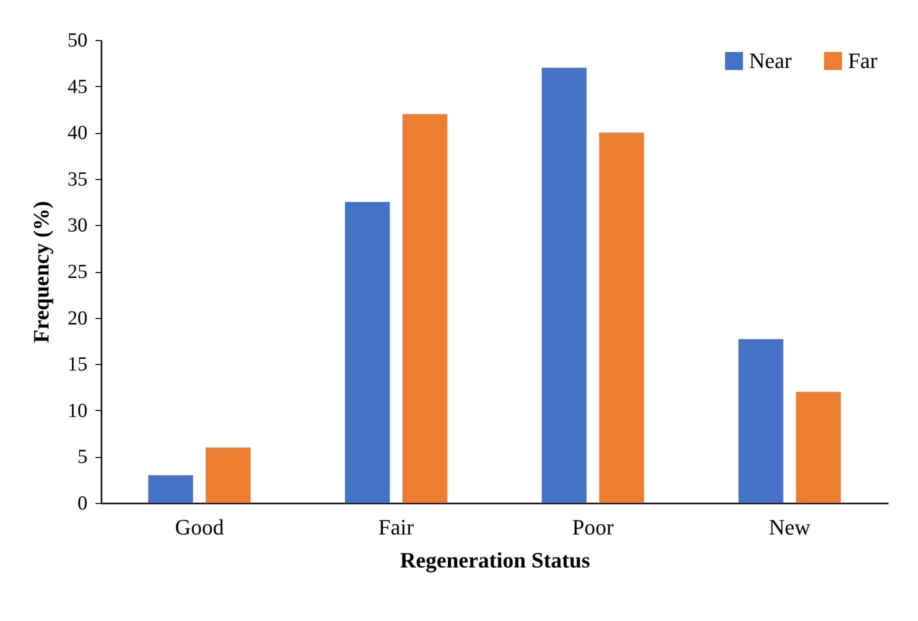 The image size is (918, 621). I want to click on y-tick-label: 40, so click(78, 133).